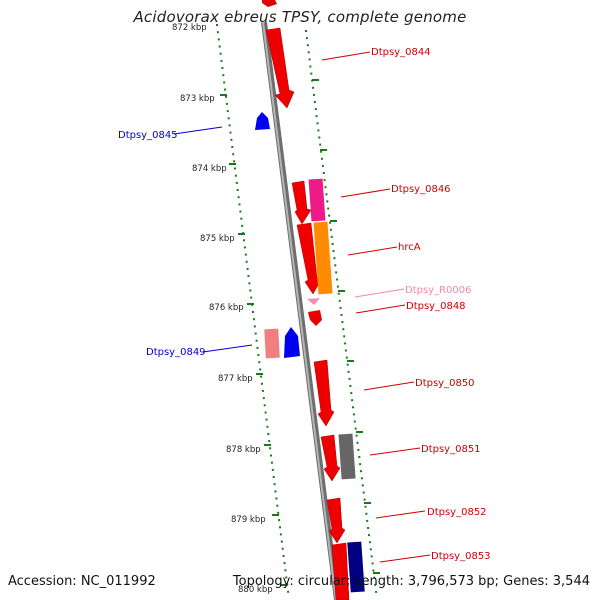 This screenshot has height=600, width=600. What do you see at coordinates (421, 189) in the screenshot?
I see `gene-label: Dtpsy_0846` at bounding box center [421, 189].